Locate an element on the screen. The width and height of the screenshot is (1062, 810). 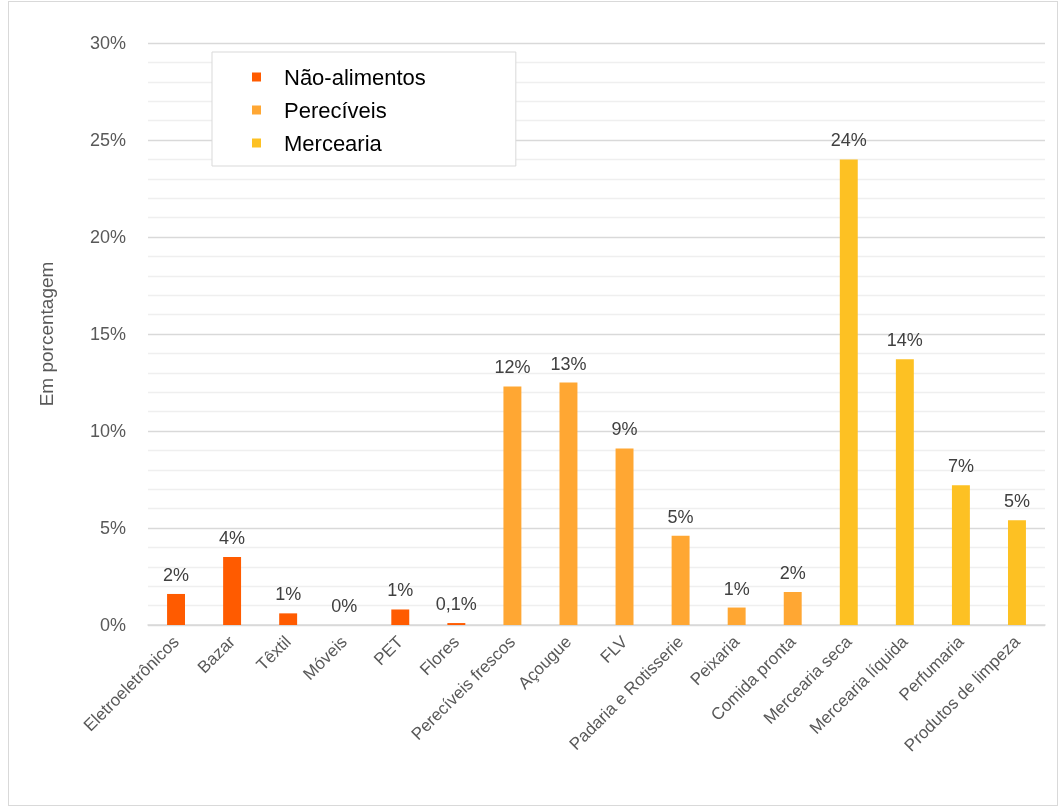
y-tick-label: 15% is located at coordinates (107, 334).